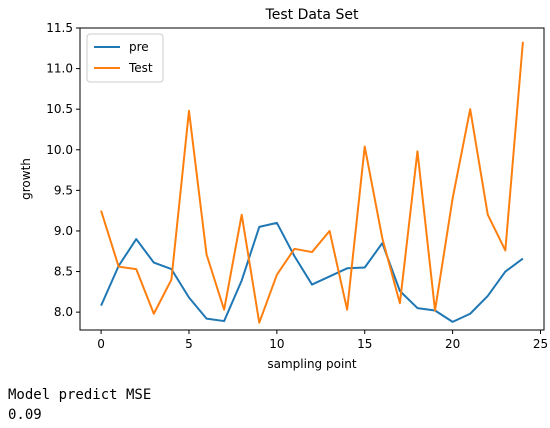 The width and height of the screenshot is (550, 428). Describe the element at coordinates (59, 69) in the screenshot. I see `y-tick-label: 11.0` at that location.